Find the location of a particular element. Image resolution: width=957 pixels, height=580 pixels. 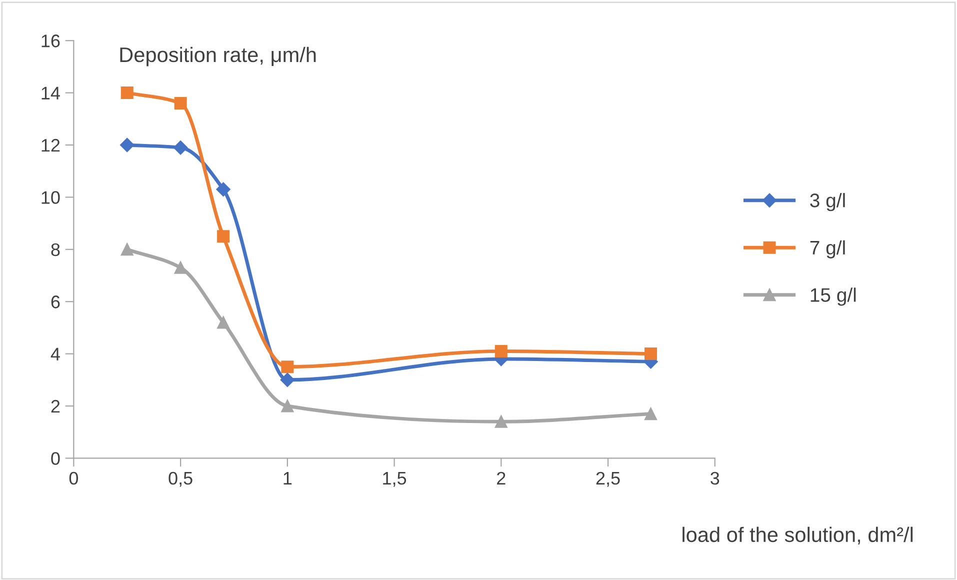

y-tick-label: 16 is located at coordinates (51, 41).